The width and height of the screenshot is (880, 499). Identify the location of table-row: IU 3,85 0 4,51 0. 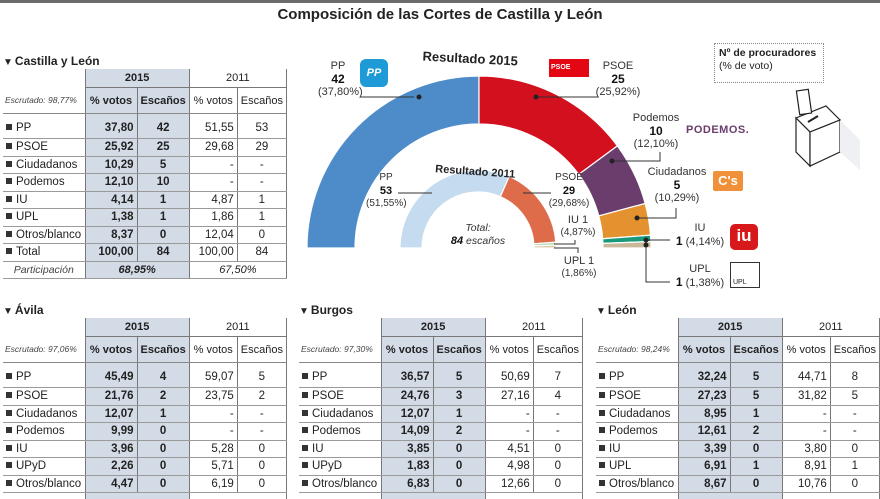
(441, 449).